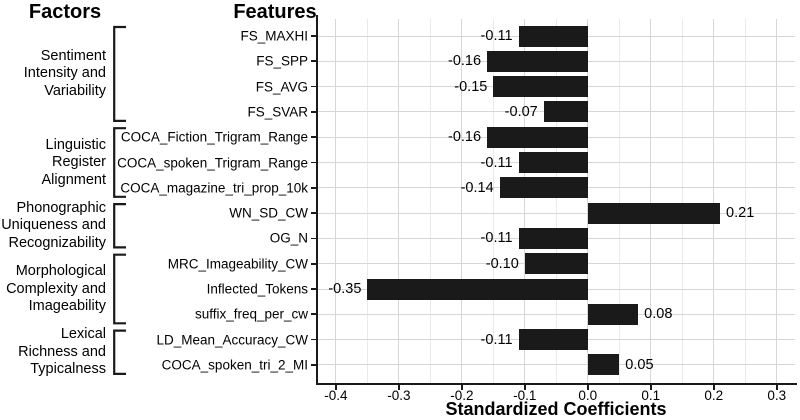  Describe the element at coordinates (73, 55) in the screenshot. I see `factor-label-line: Sentiment` at that location.